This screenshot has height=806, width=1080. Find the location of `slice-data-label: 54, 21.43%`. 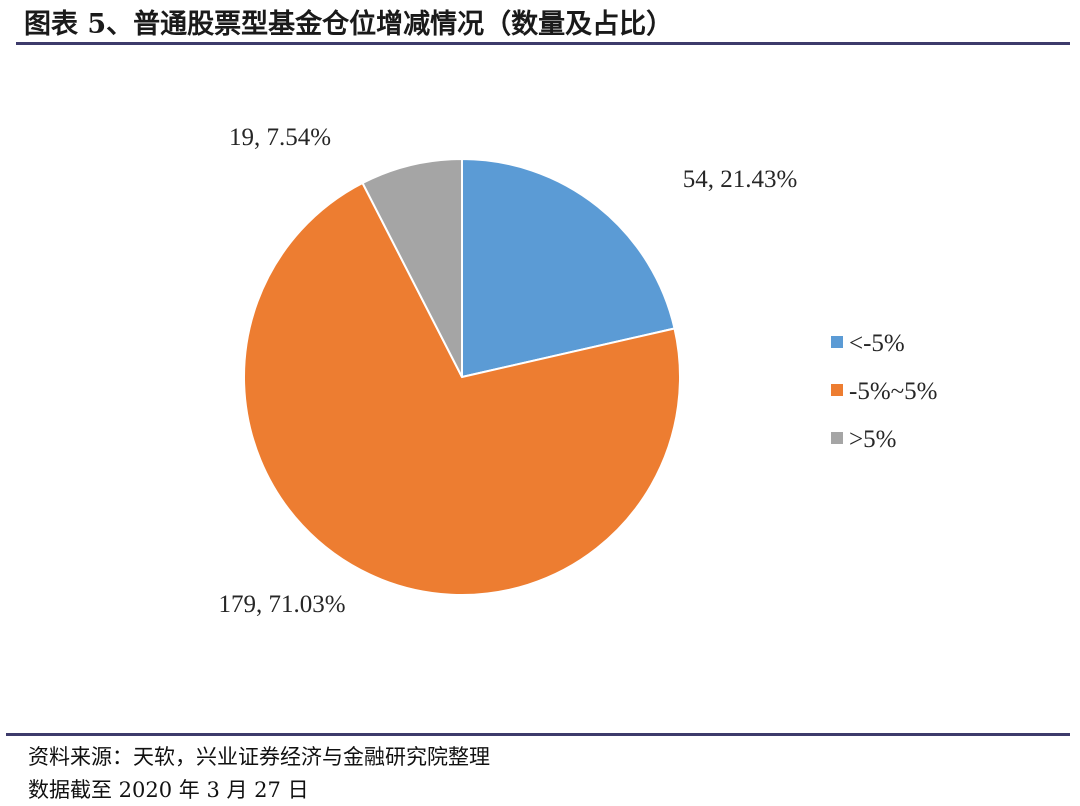

slice-data-label: 54, 21.43% is located at coordinates (740, 179).